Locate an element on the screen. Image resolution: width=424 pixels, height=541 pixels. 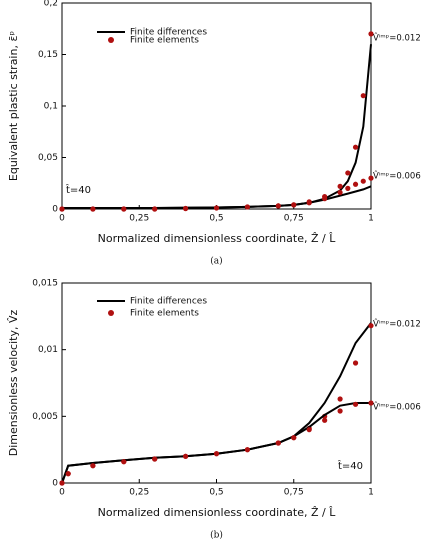
y-tick-label: 0,15 is located at coordinates (48, 55).